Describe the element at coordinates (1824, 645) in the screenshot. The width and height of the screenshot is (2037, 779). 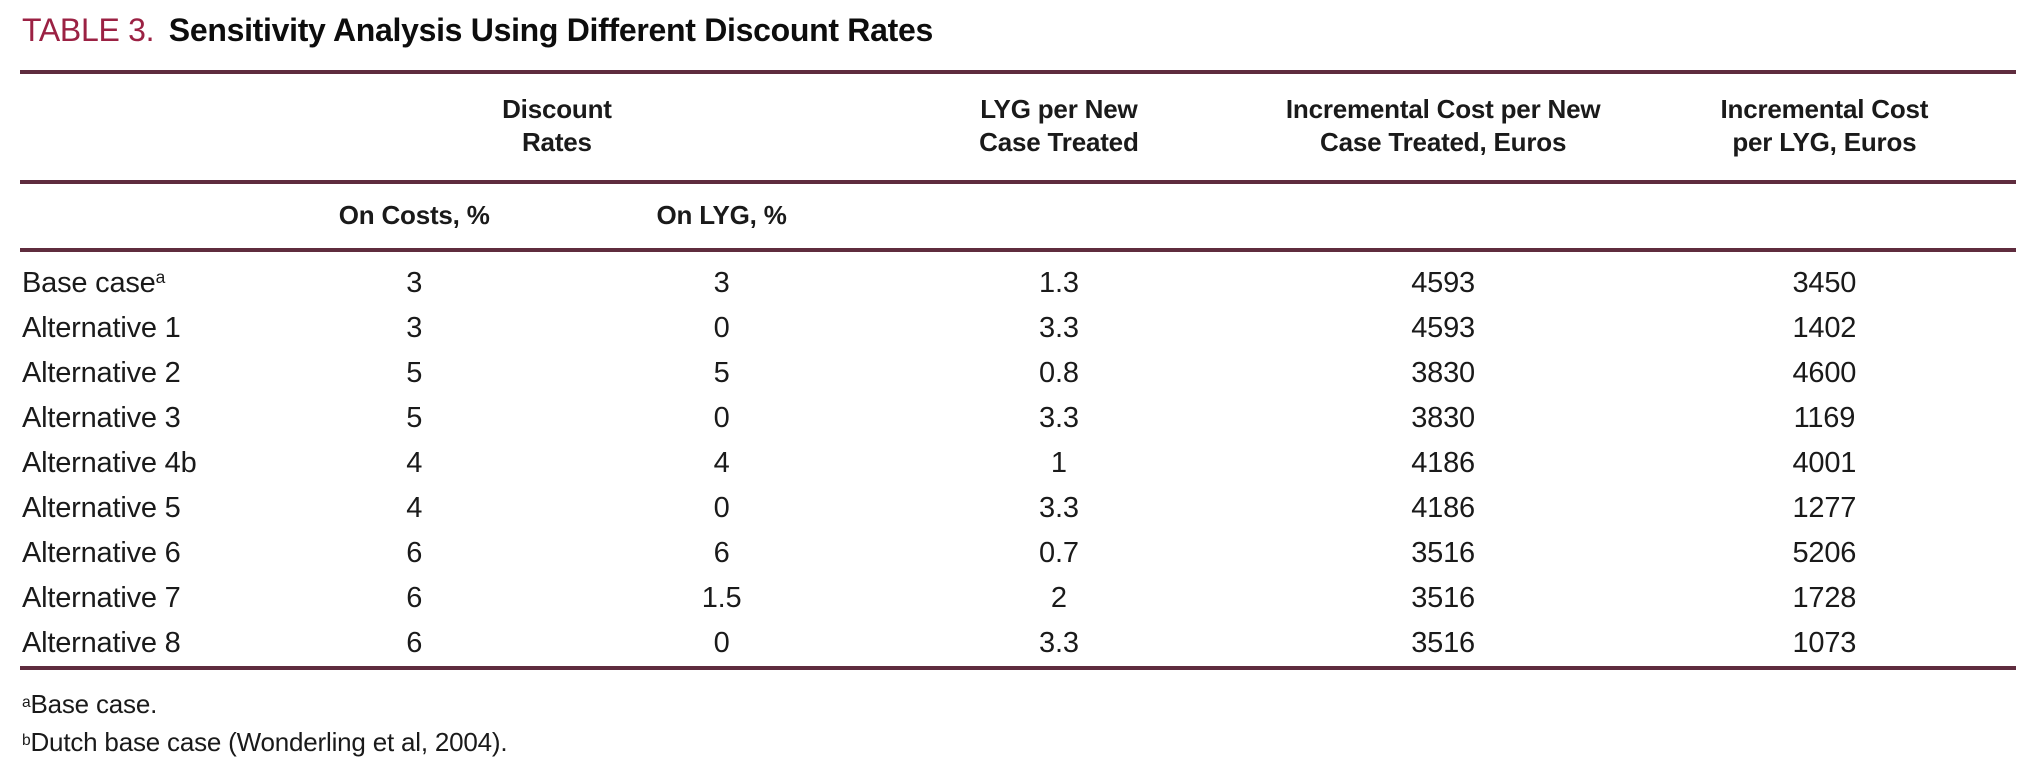
I see `cell-cost-per-lyg: 1073` at that location.